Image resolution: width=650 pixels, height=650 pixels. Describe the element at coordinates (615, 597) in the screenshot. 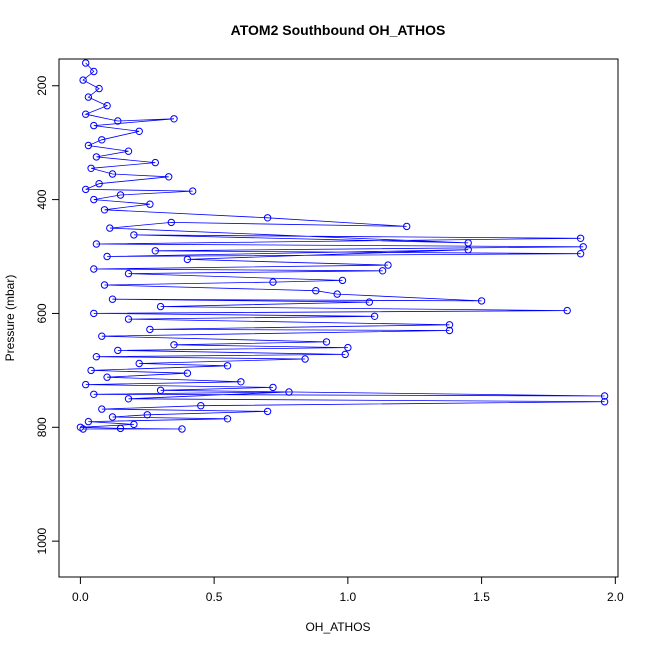

I see `x-tick-label: 2.0` at that location.